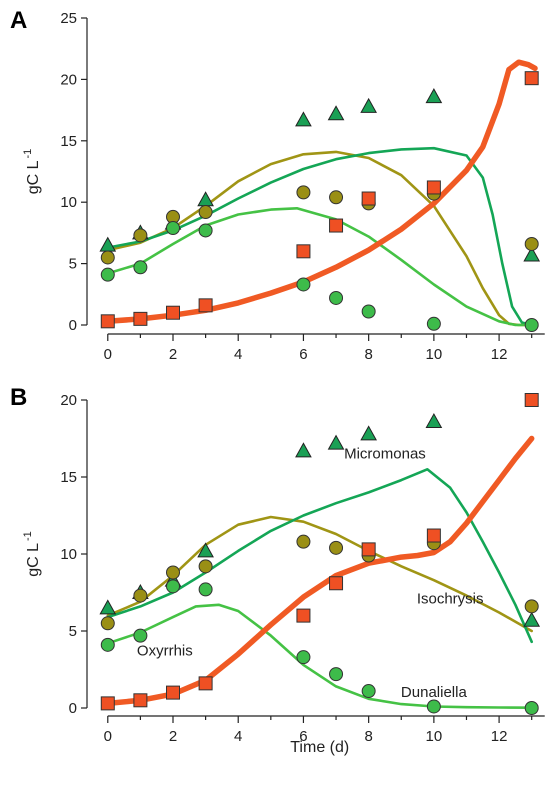 Image resolution: width=549 pixels, height=786 pixels. I want to click on y-tick-label-b: 10, so click(68, 554).